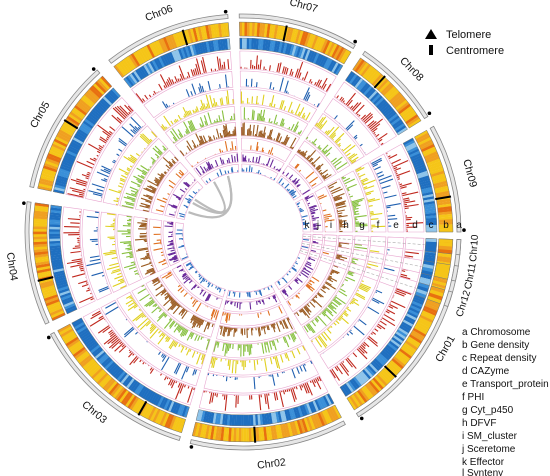 Image resolution: width=550 pixels, height=476 pixels. Describe the element at coordinates (358, 269) in the screenshot. I see `small-chromosome-guide` at that location.